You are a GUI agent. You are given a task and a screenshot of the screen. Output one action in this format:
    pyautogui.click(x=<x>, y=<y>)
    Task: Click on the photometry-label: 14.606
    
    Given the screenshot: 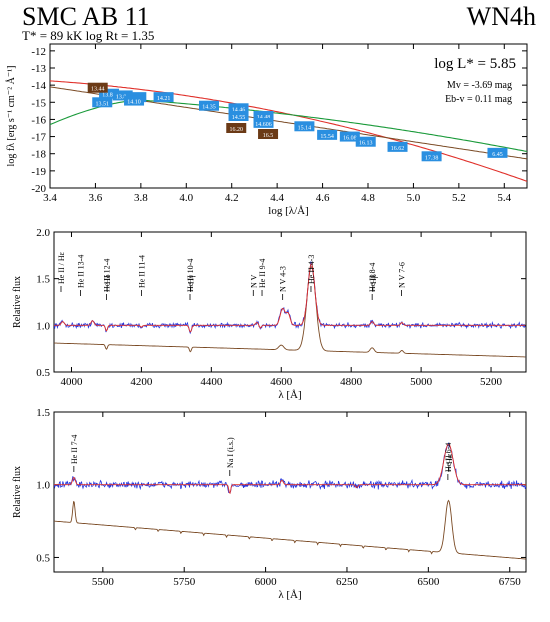 What is the action you would take?
    pyautogui.click(x=263, y=125)
    